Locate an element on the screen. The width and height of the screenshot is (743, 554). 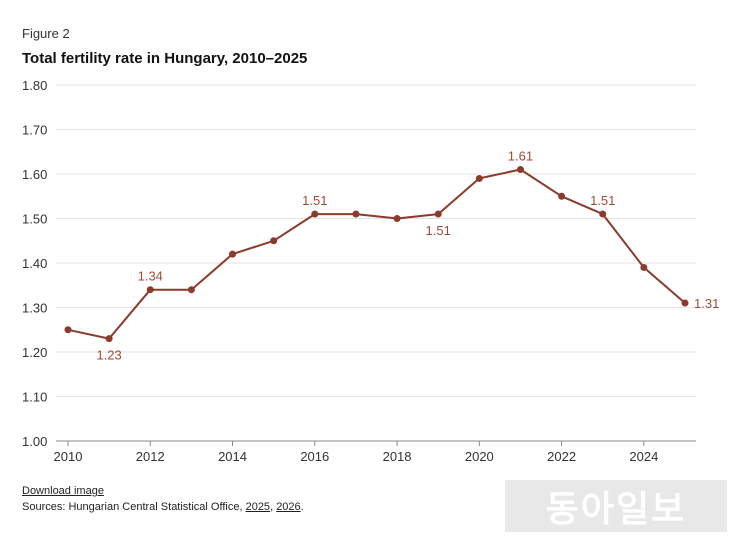
x-tick-label: 2024 is located at coordinates (643, 456).